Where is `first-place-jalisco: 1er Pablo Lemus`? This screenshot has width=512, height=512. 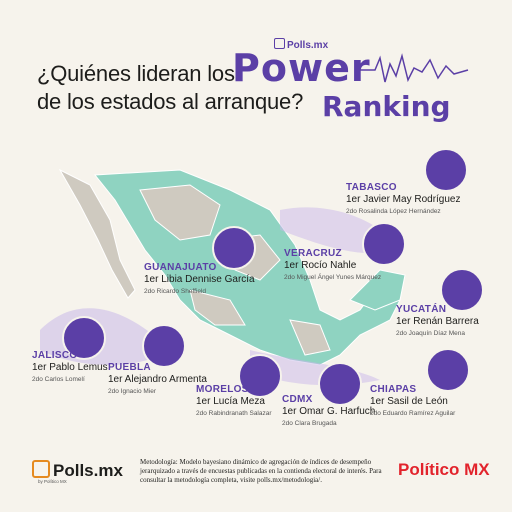 first-place-jalisco: 1er Pablo Lemus is located at coordinates (70, 367).